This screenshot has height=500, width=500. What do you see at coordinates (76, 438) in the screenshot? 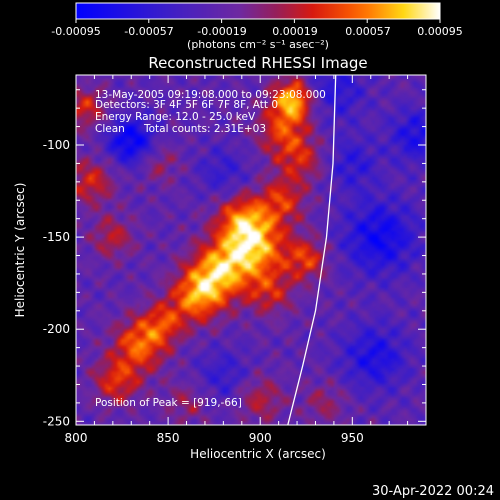
I see `x-tick-label: 800` at bounding box center [76, 438].